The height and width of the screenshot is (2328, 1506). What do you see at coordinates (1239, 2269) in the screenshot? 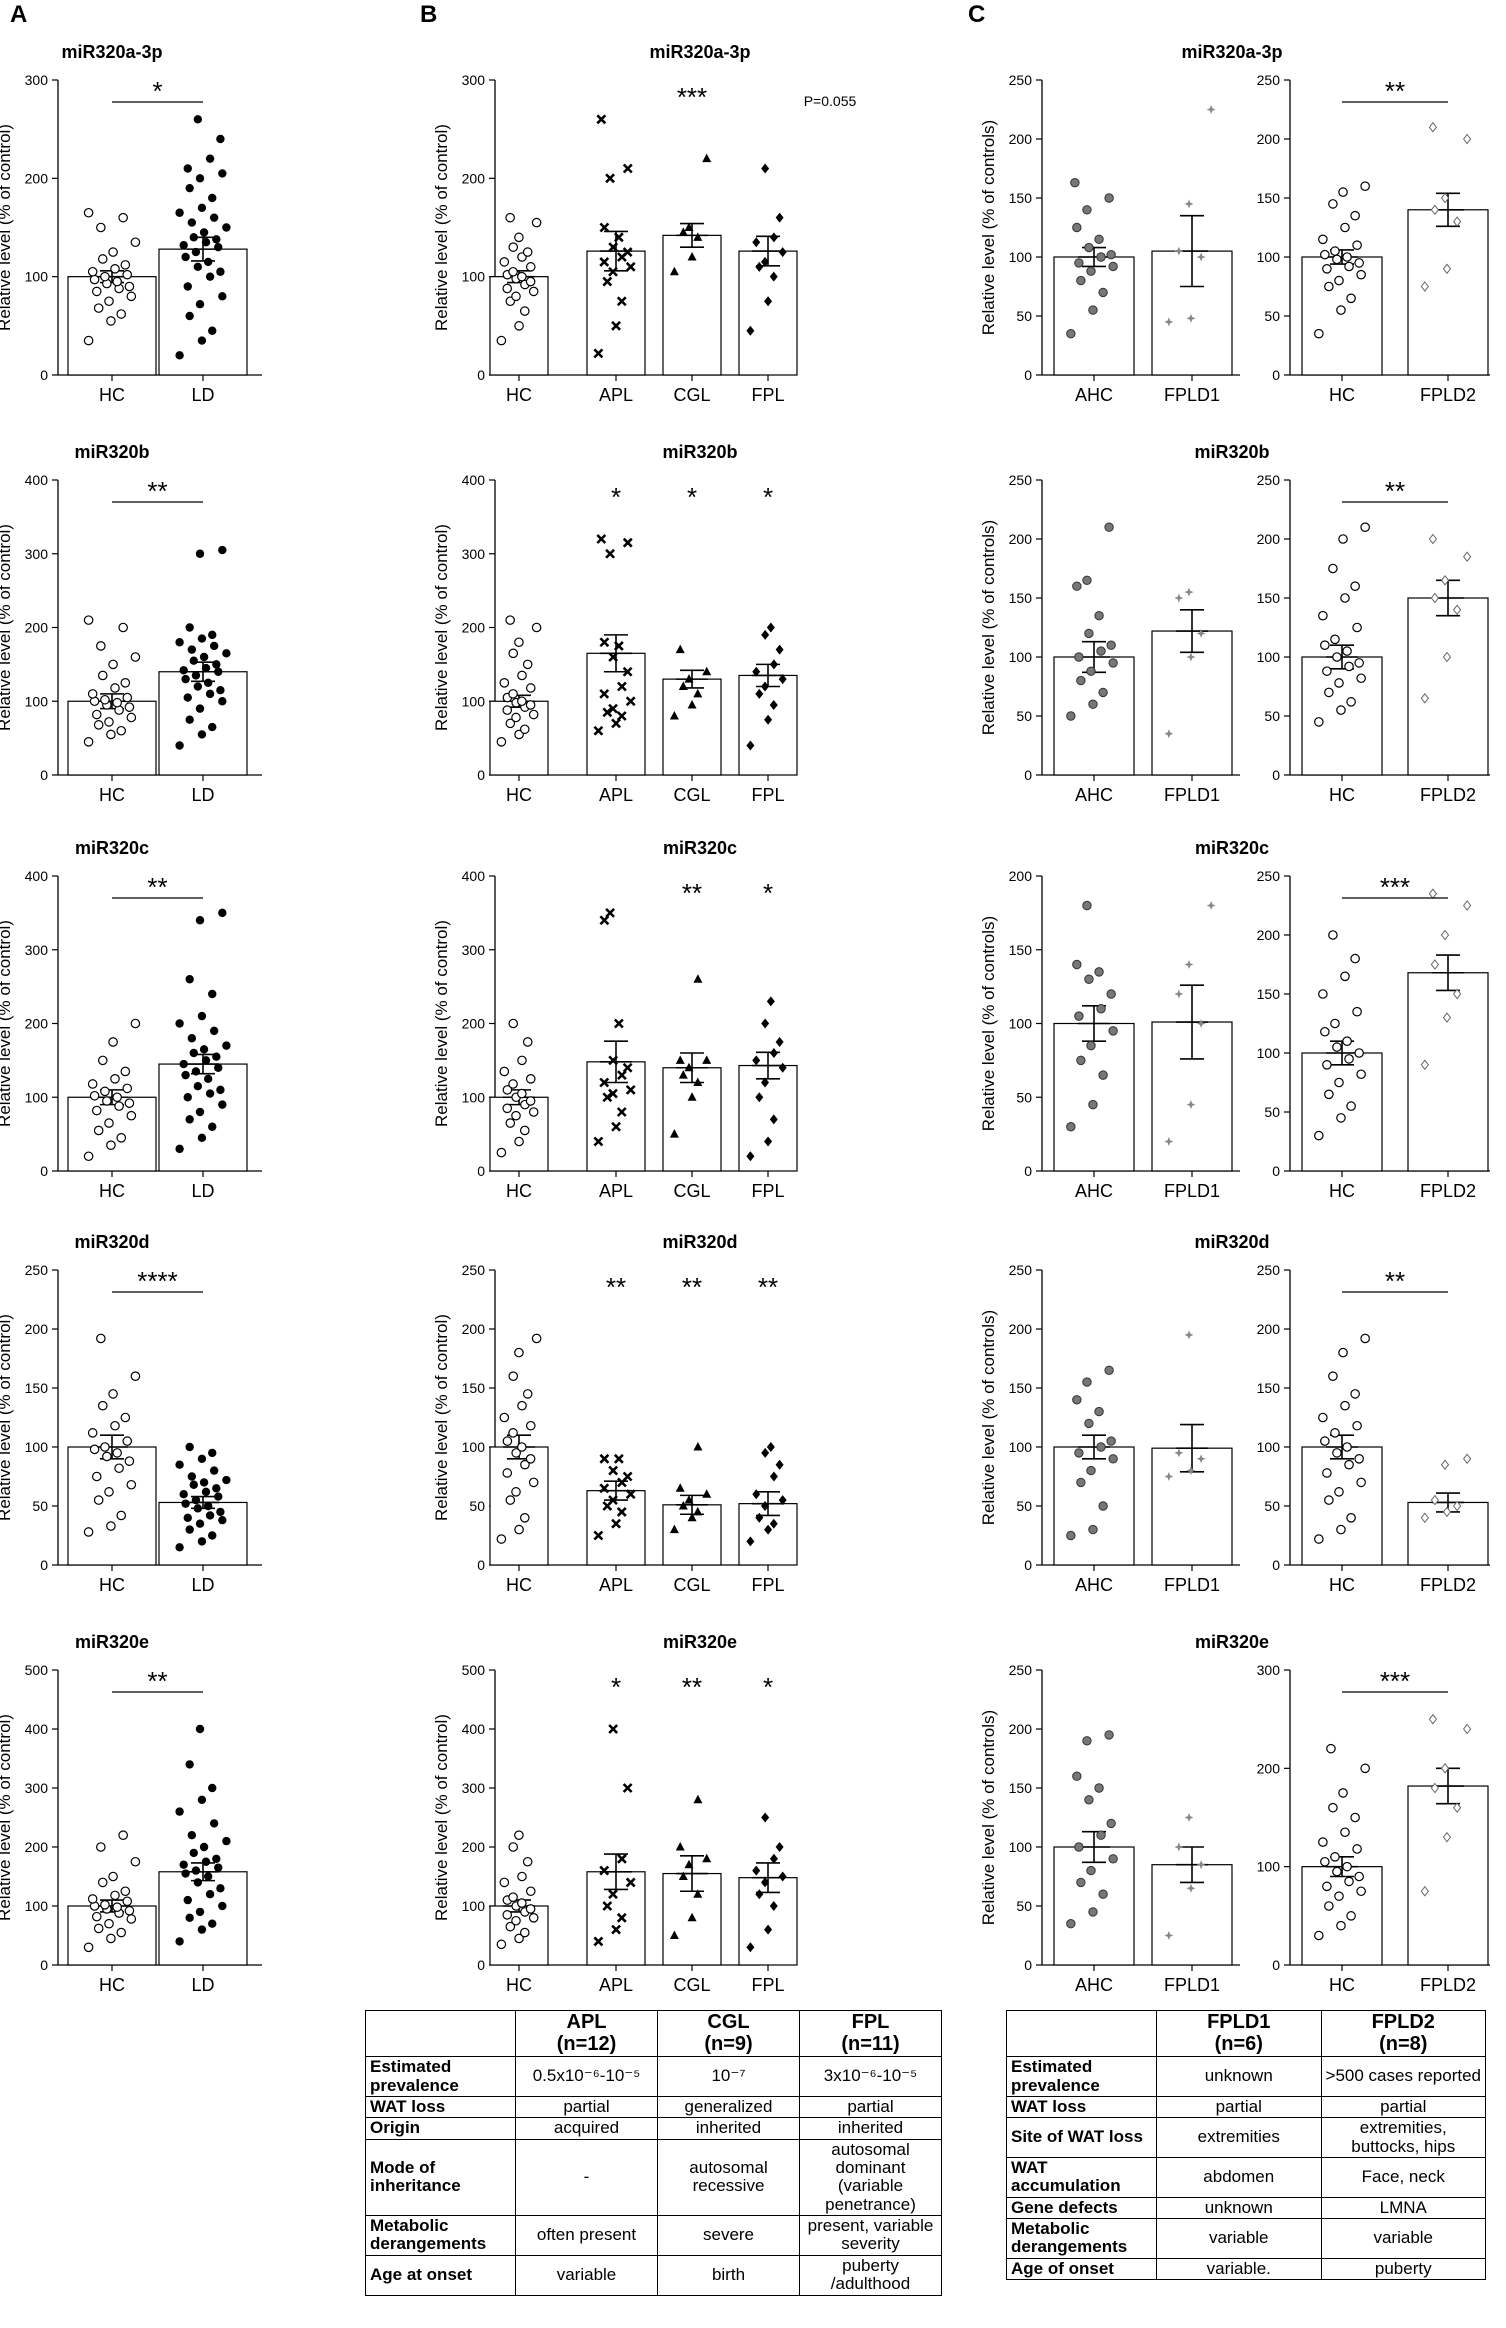
I see `table-c-cell-6-1: variable.` at bounding box center [1239, 2269].